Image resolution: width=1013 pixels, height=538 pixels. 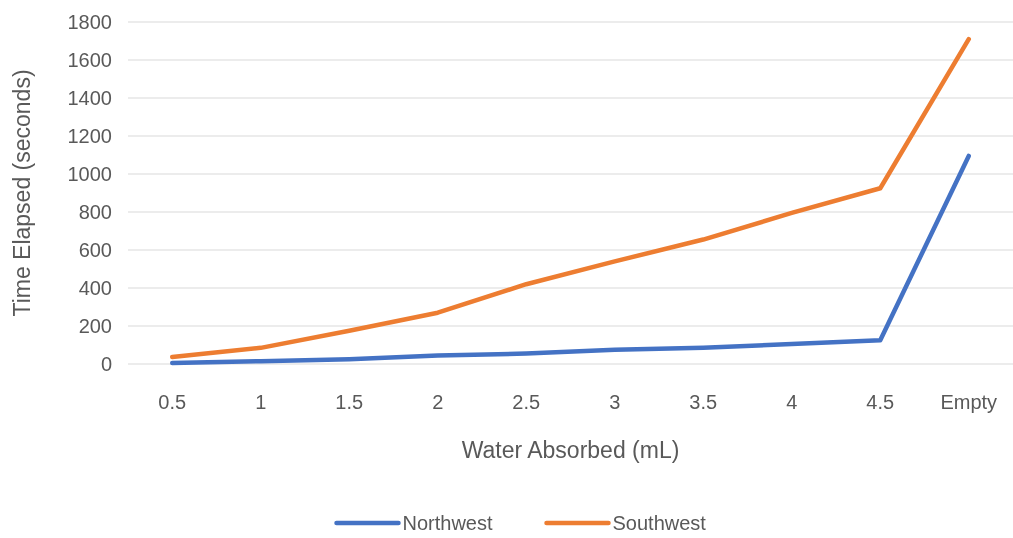 What do you see at coordinates (89, 136) in the screenshot?
I see `y-tick-label: 1200` at bounding box center [89, 136].